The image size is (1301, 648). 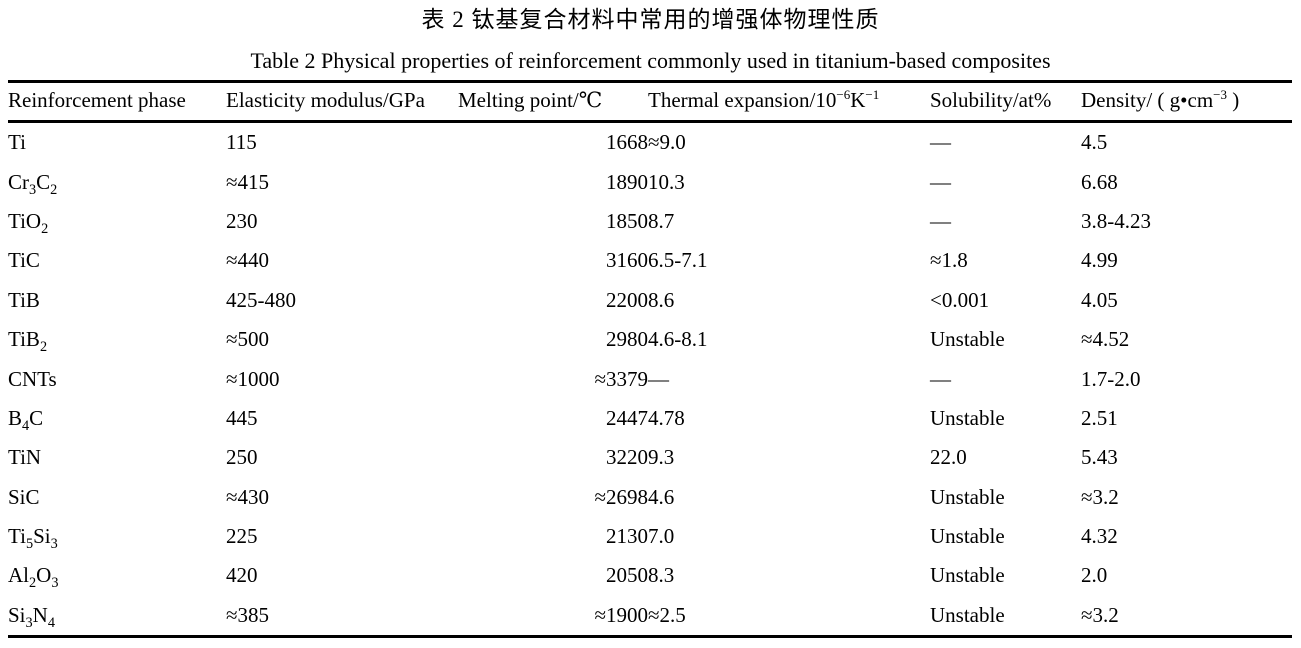 What do you see at coordinates (1099, 260) in the screenshot?
I see `cell-density: 4.99` at bounding box center [1099, 260].